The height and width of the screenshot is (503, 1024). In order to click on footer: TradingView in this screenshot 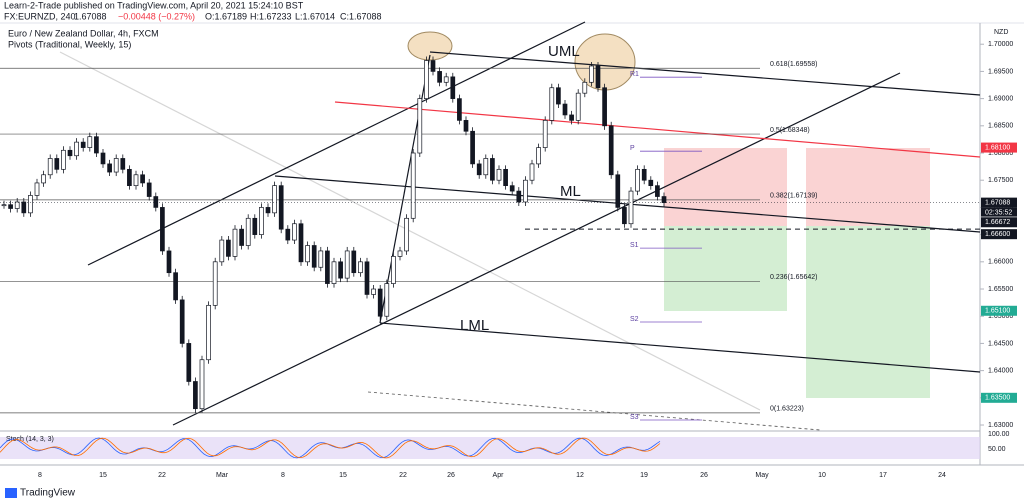, I will do `click(48, 493)`.